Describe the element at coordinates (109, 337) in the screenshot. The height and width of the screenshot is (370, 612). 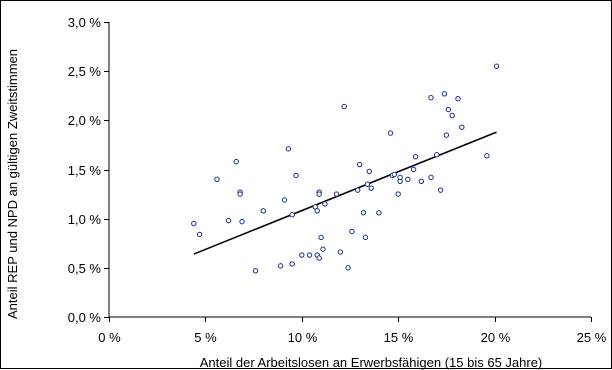
I see `x-tick-label: 0 %` at that location.